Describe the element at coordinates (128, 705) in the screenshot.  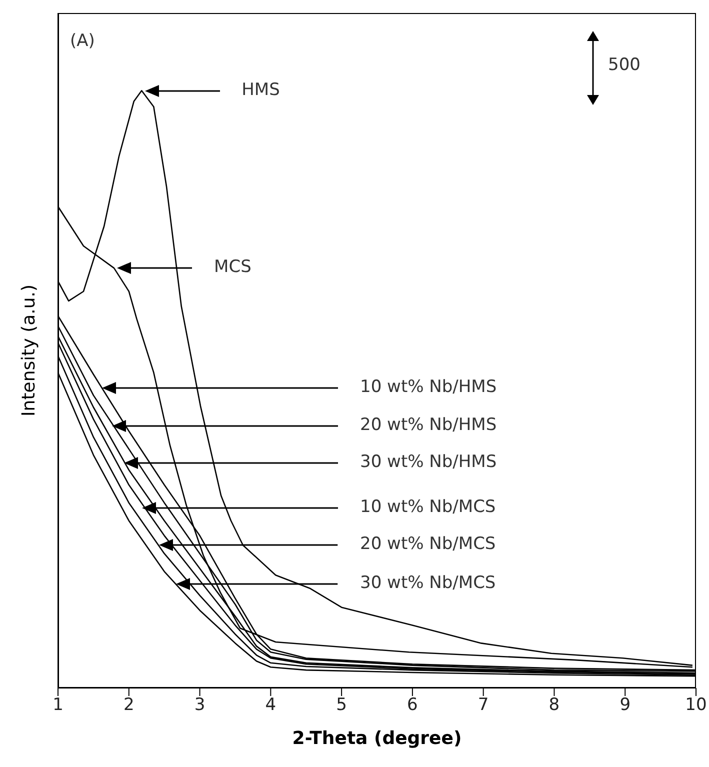
I see `x-tick-label: 2` at that location.